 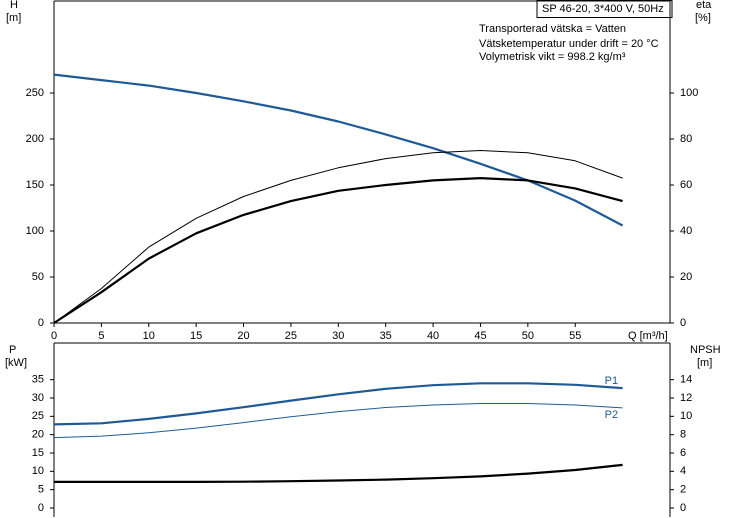 I want to click on y2-tick-label: 6, so click(x=683, y=453).